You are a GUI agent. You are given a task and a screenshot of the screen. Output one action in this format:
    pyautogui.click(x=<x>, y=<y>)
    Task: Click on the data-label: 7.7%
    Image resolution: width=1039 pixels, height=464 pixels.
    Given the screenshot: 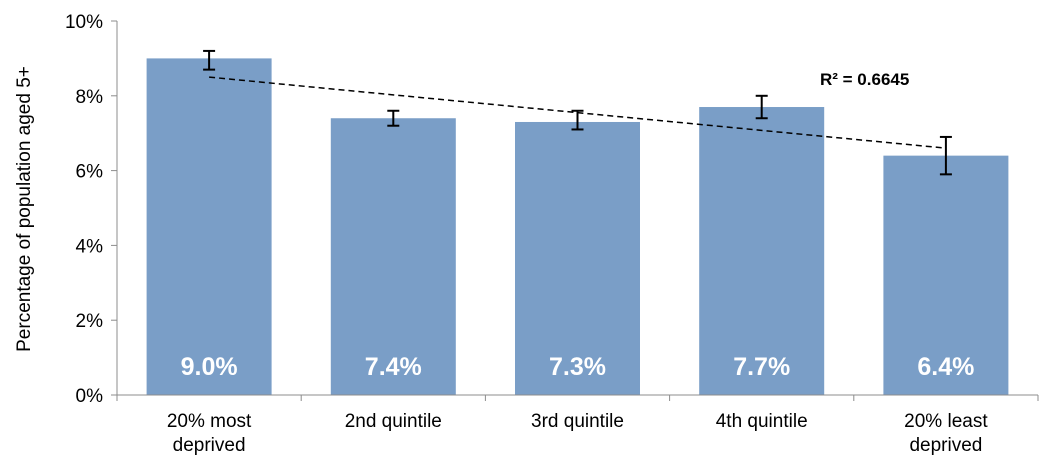 What is the action you would take?
    pyautogui.click(x=761, y=367)
    